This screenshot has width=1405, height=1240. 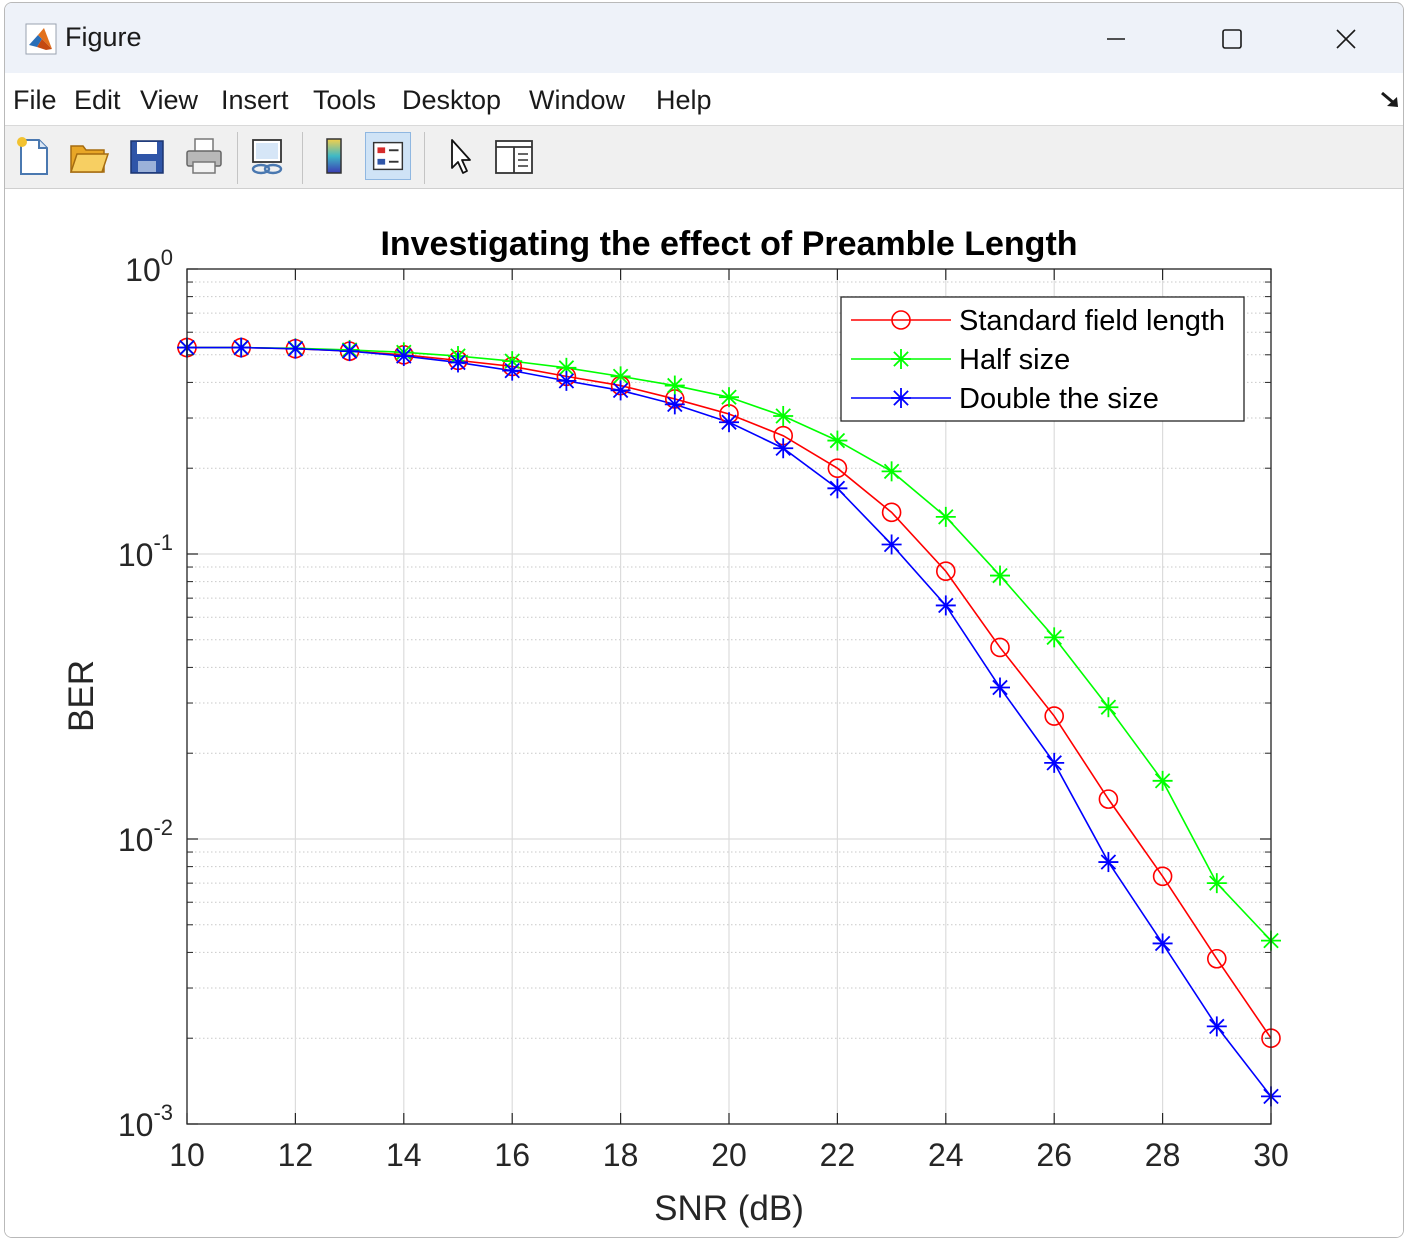 I want to click on colorbar-icon, so click(x=334, y=156).